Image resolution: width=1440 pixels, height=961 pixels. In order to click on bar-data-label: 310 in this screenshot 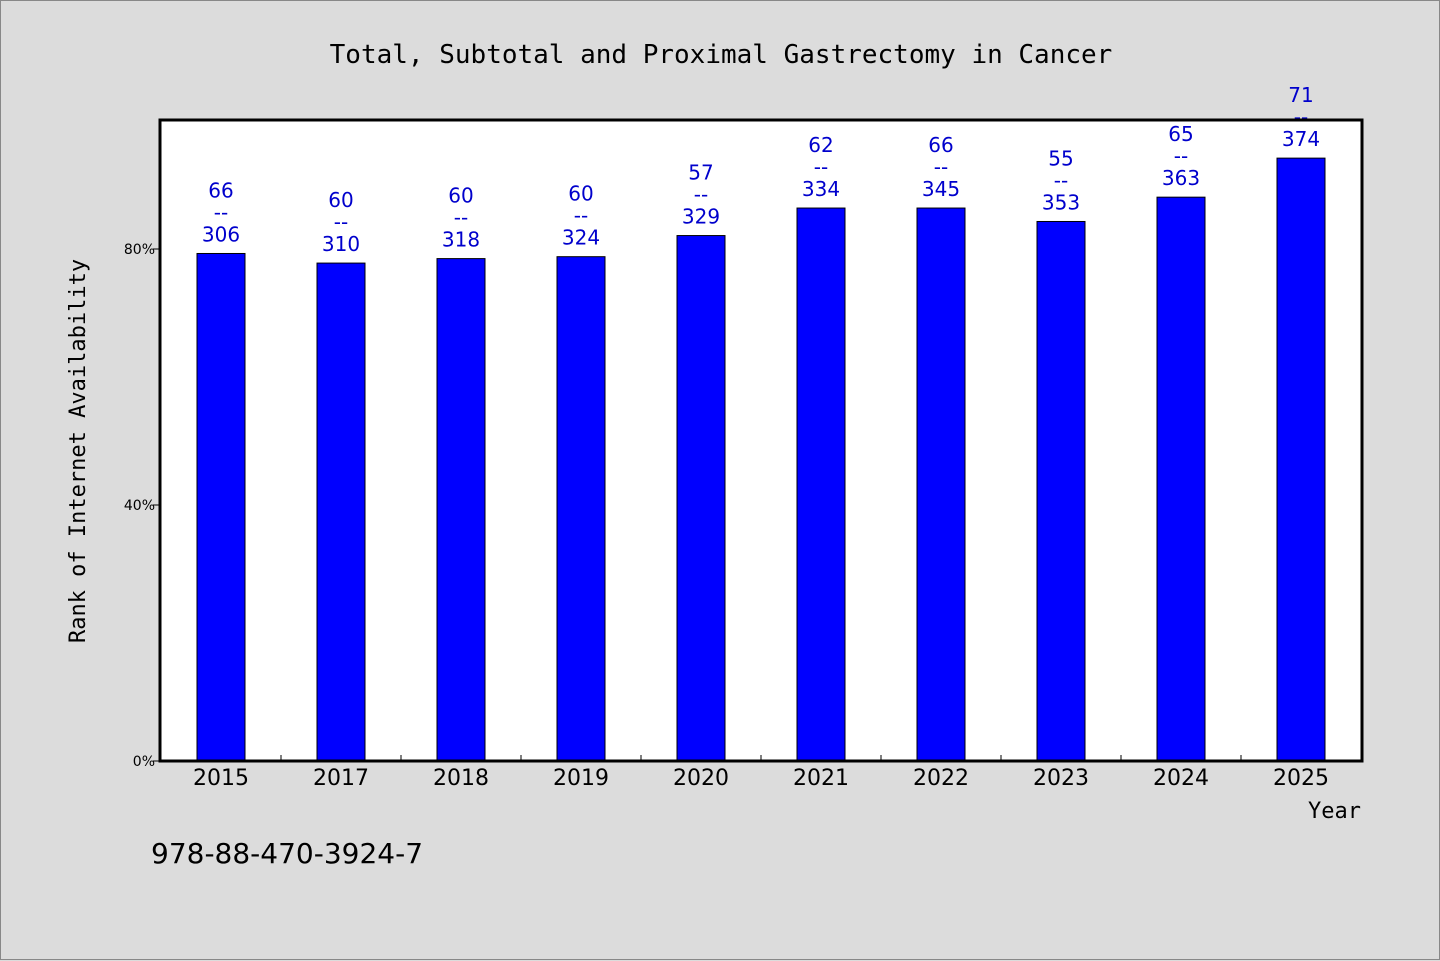, I will do `click(341, 244)`.